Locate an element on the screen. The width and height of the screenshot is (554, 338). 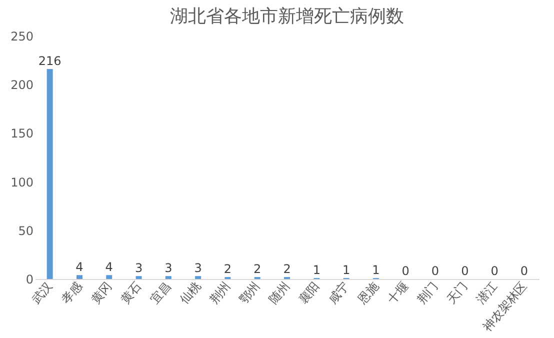
x-tick-label: 荆州 is located at coordinates (220, 292).